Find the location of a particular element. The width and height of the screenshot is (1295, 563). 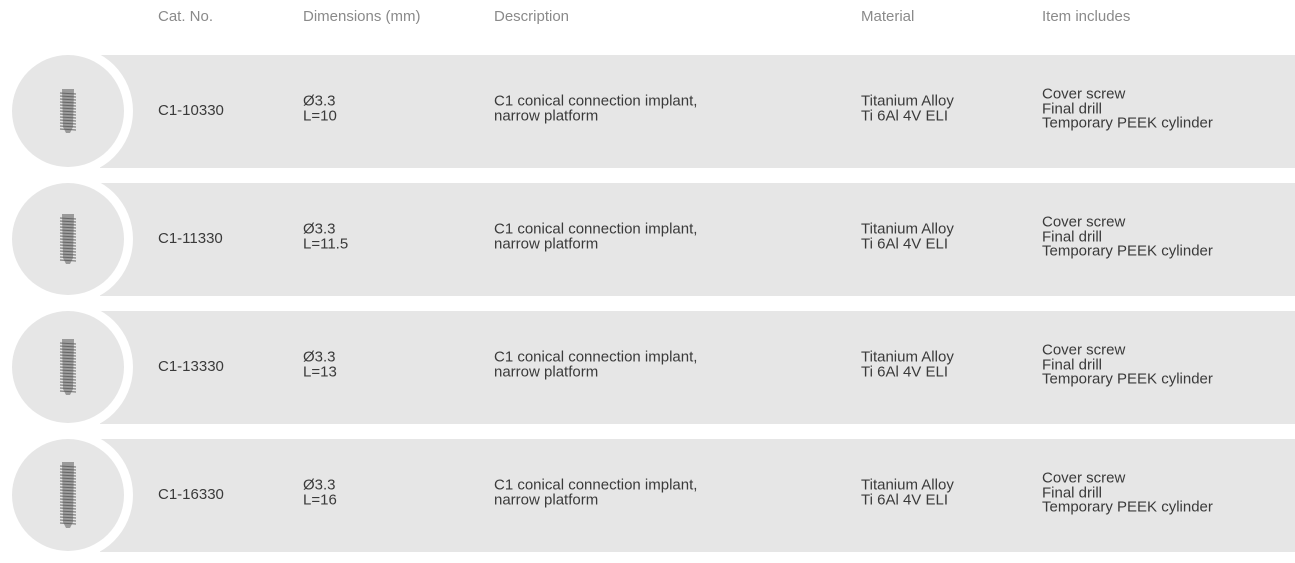

dimensions-line: L=13 is located at coordinates (320, 371).